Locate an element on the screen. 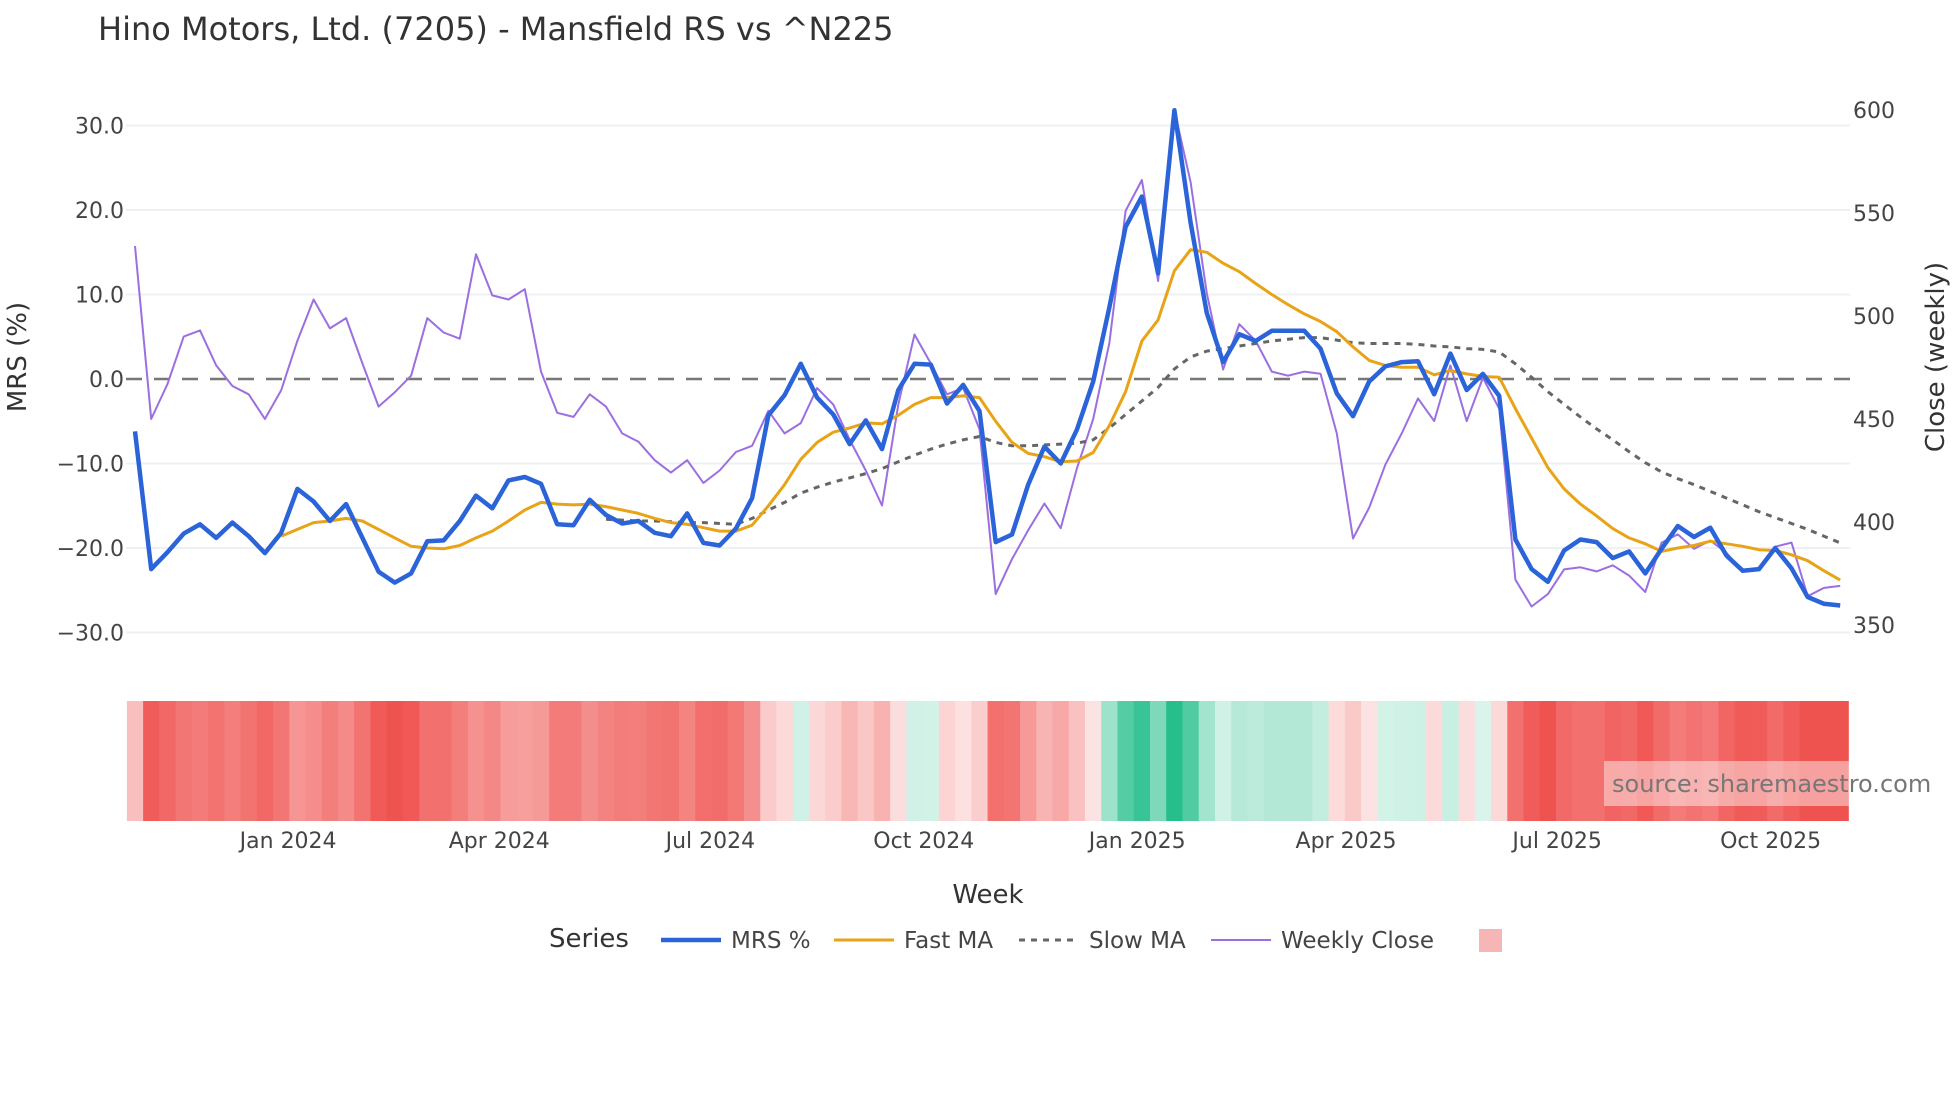 Image resolution: width=1960 pixels, height=1102 pixels. y2-tick-label: 500 is located at coordinates (1874, 317).